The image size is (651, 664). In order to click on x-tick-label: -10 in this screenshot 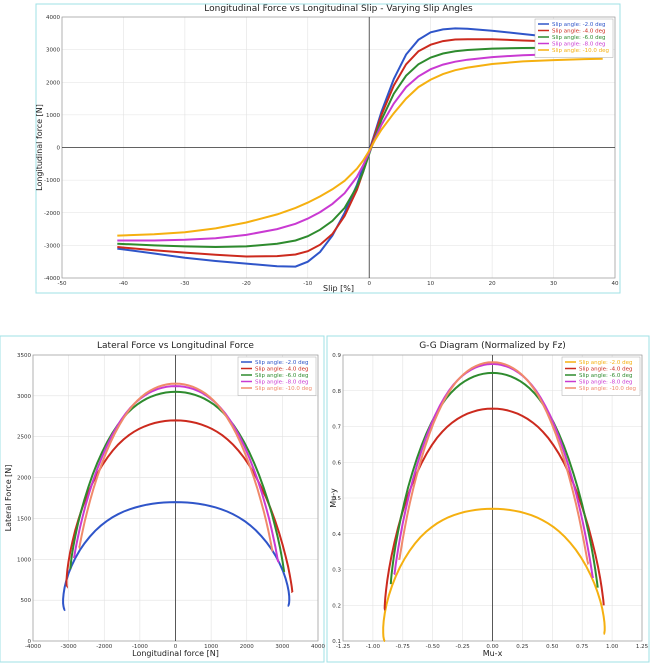, I will do `click(307, 284)`.